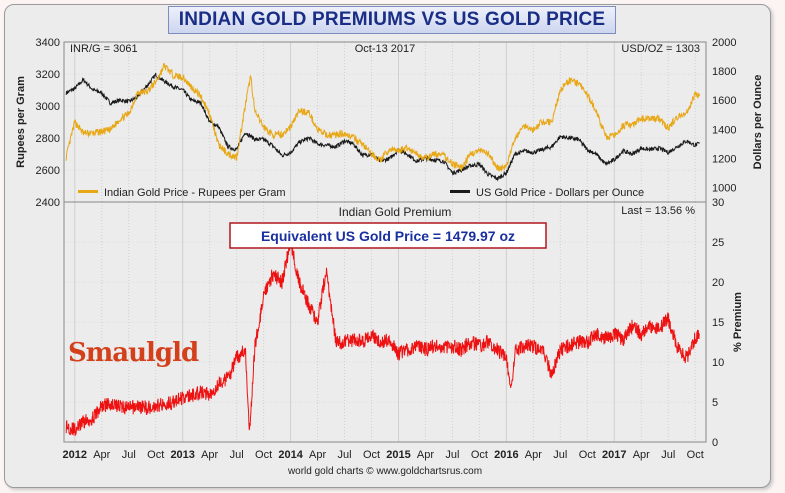 This screenshot has height=493, width=785. I want to click on xtick-23: Oct, so click(695, 455).